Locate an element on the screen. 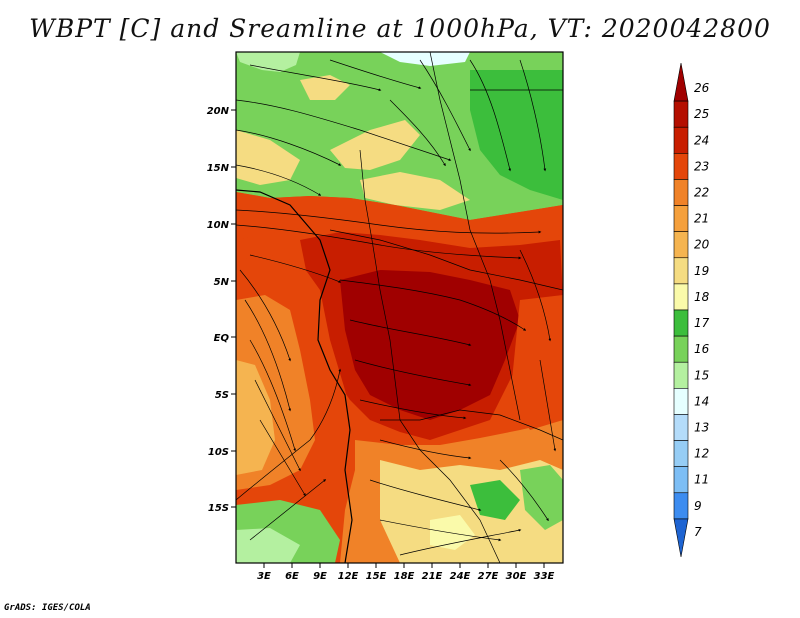 The width and height of the screenshot is (800, 618). lat-label: 5S is located at coordinates (222, 395).